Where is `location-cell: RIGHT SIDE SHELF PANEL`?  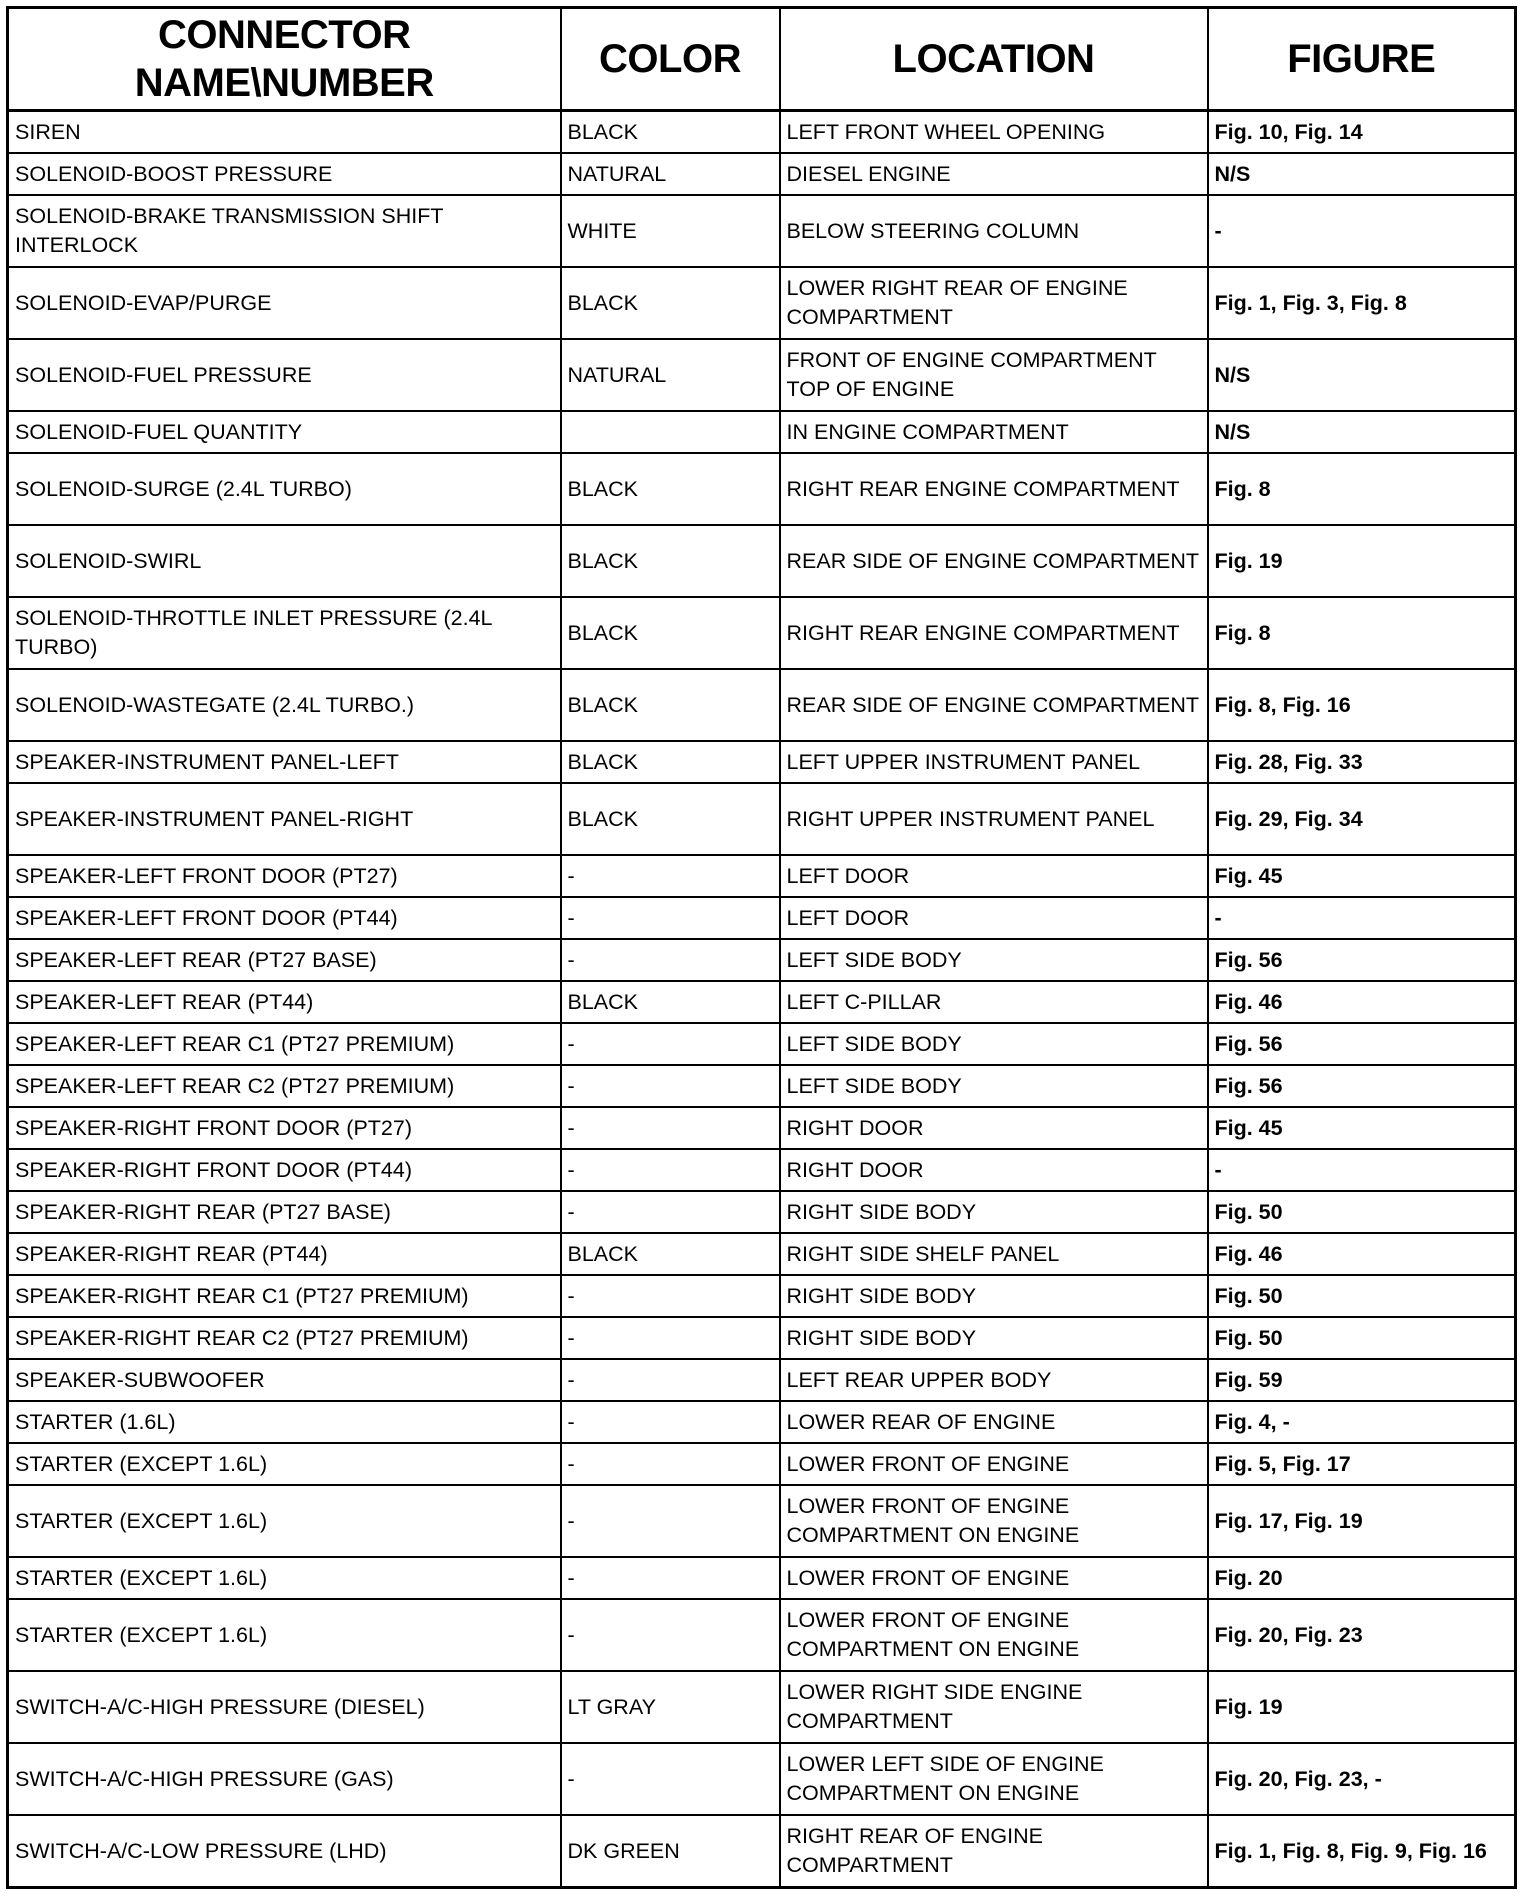 location-cell: RIGHT SIDE SHELF PANEL is located at coordinates (993, 1254).